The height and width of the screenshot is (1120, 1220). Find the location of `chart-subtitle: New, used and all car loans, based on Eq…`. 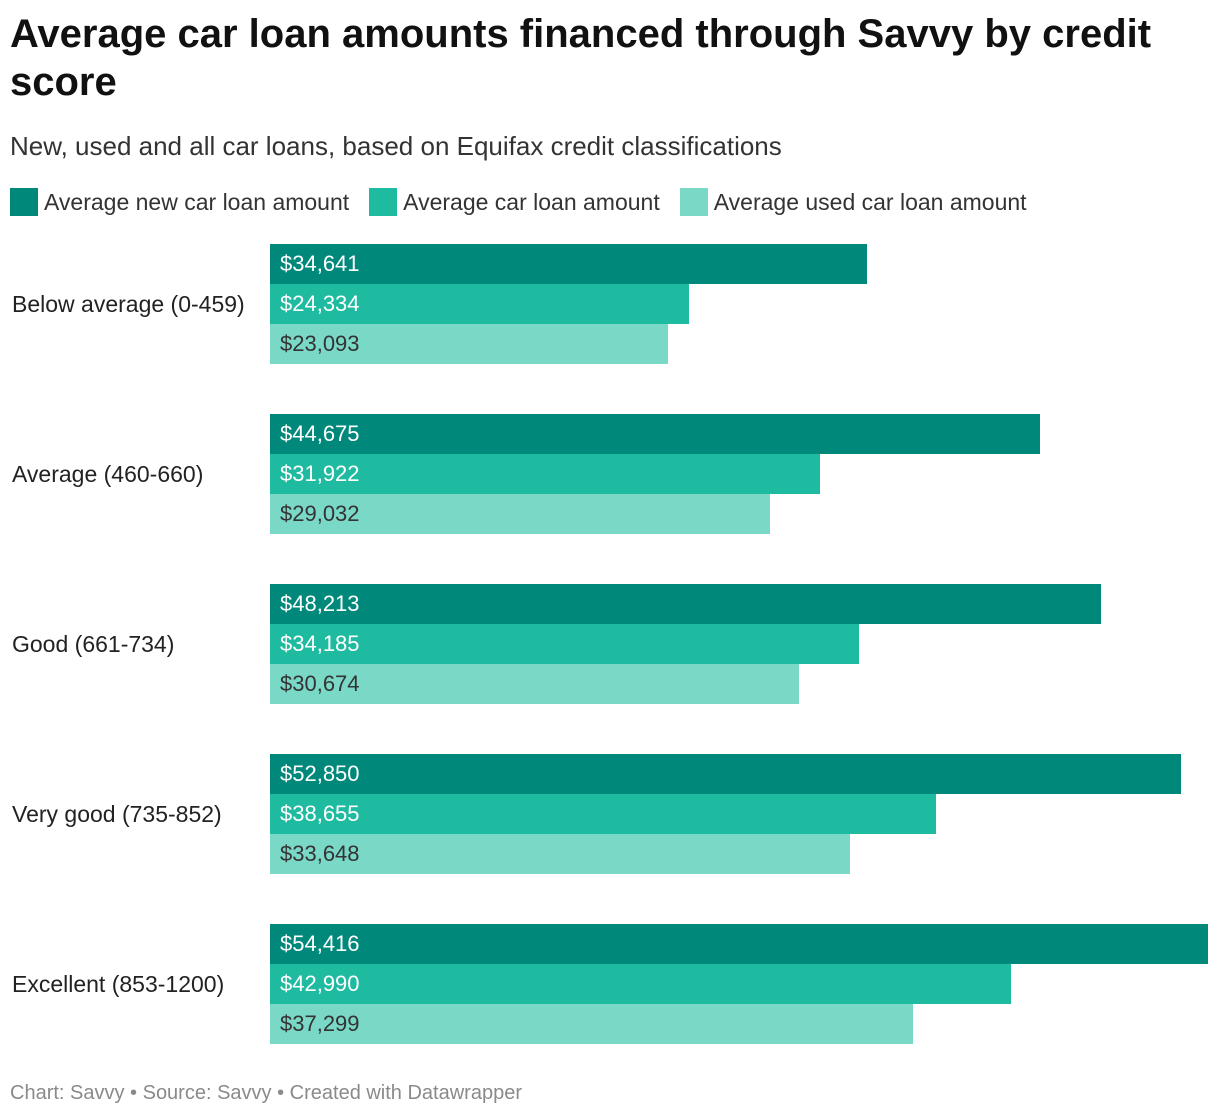

chart-subtitle: New, used and all car loans, based on Eq… is located at coordinates (396, 146).